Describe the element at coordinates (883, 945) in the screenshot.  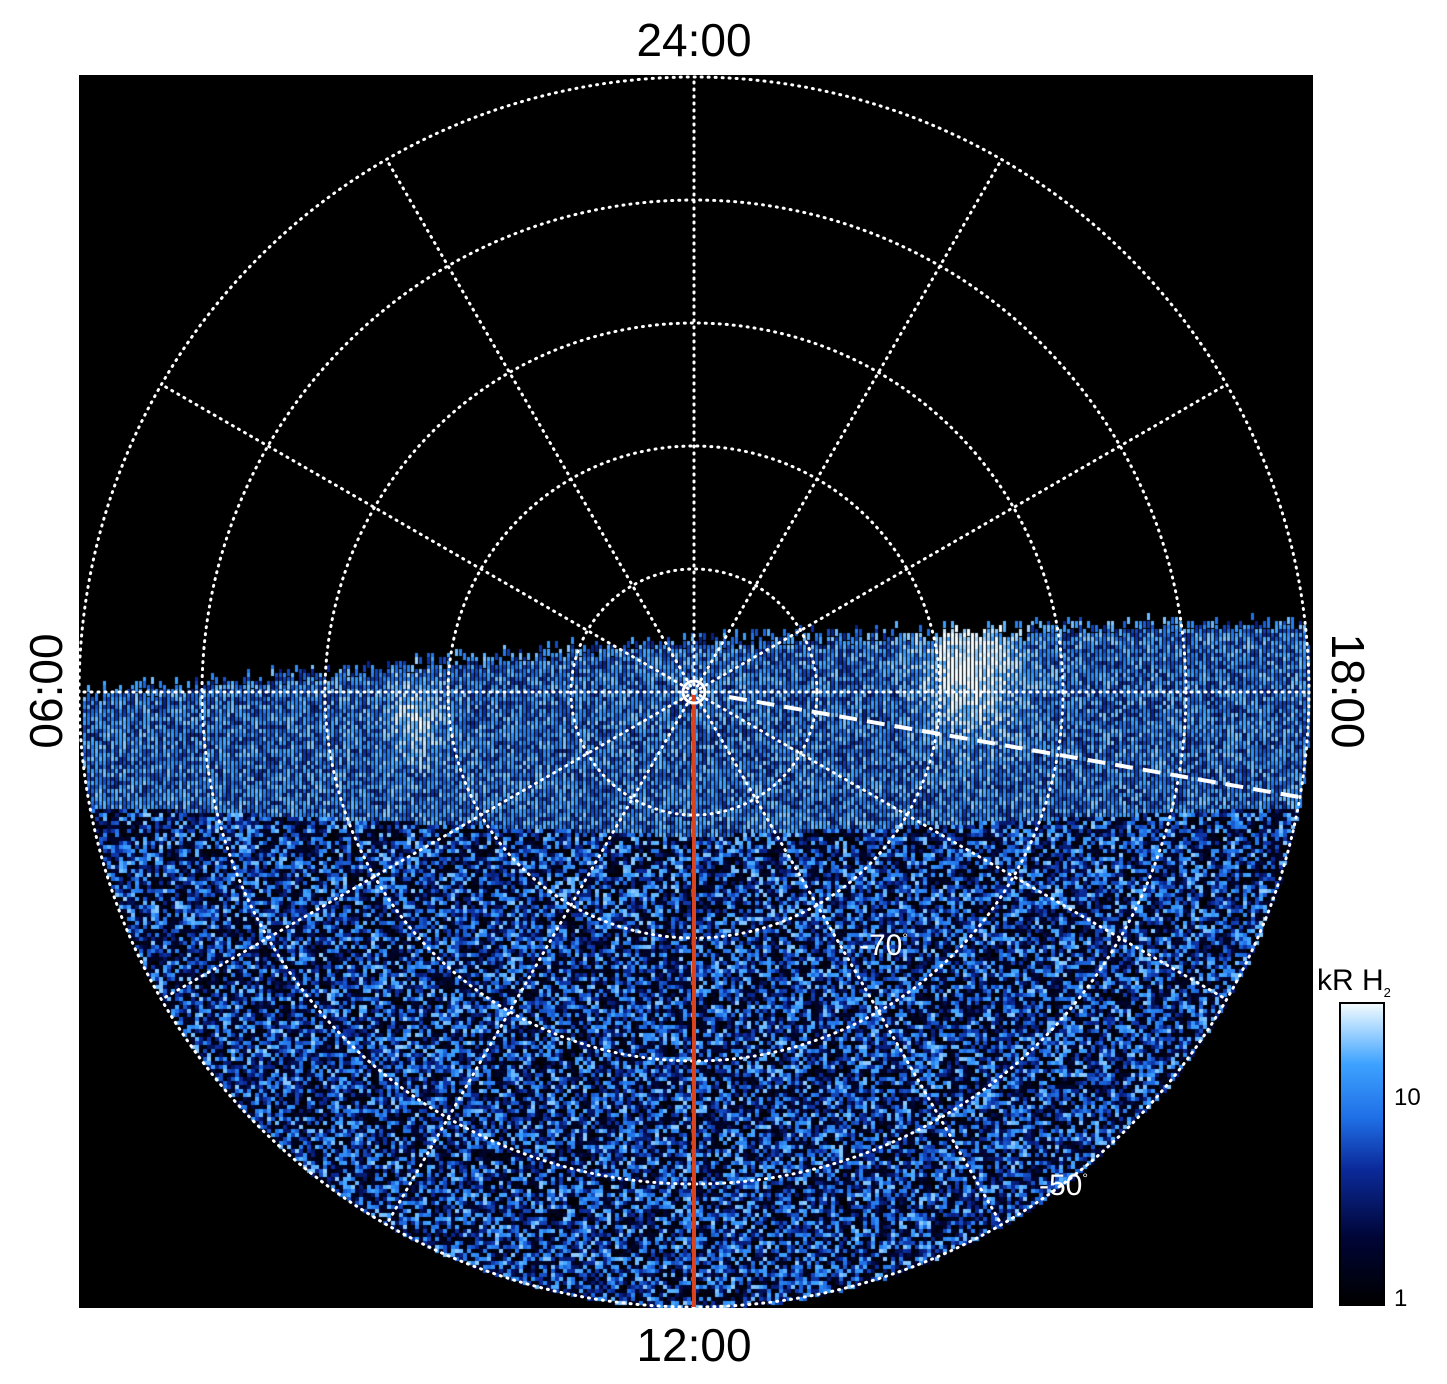
I see `latitude-label-70: -70°` at that location.